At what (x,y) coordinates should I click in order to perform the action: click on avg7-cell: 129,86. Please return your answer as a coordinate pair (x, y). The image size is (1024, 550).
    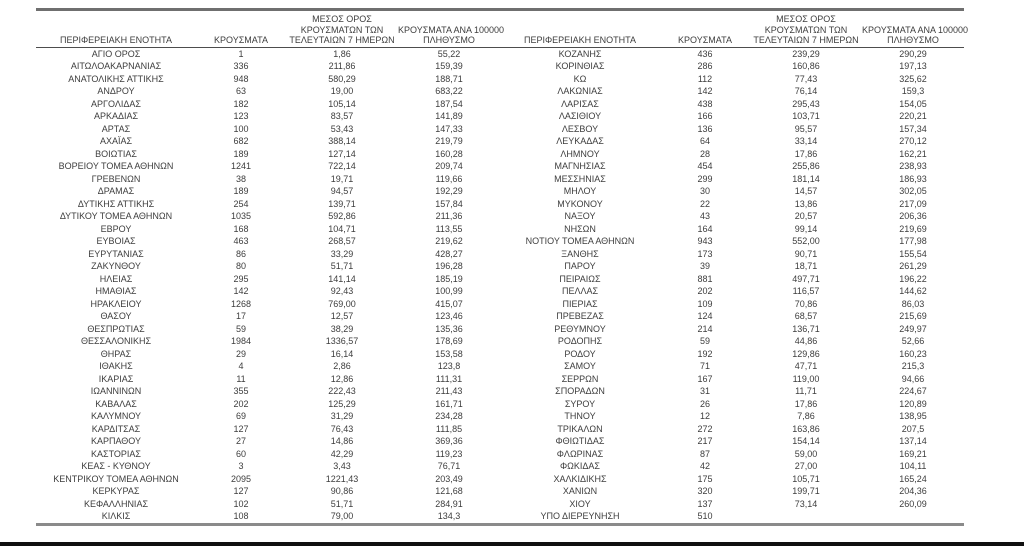
    Looking at the image, I should click on (806, 353).